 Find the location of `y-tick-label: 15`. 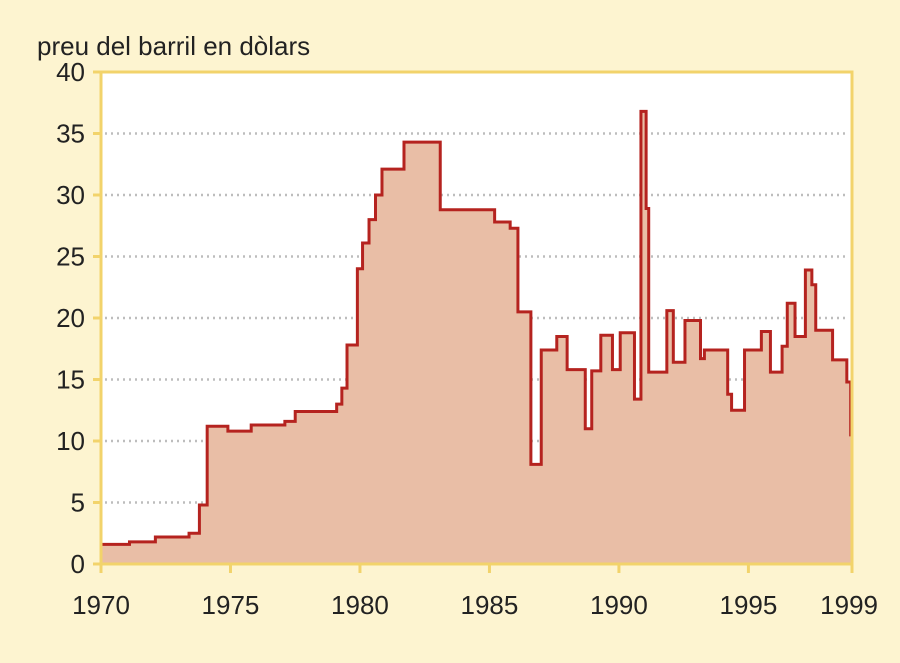

y-tick-label: 15 is located at coordinates (70, 380).